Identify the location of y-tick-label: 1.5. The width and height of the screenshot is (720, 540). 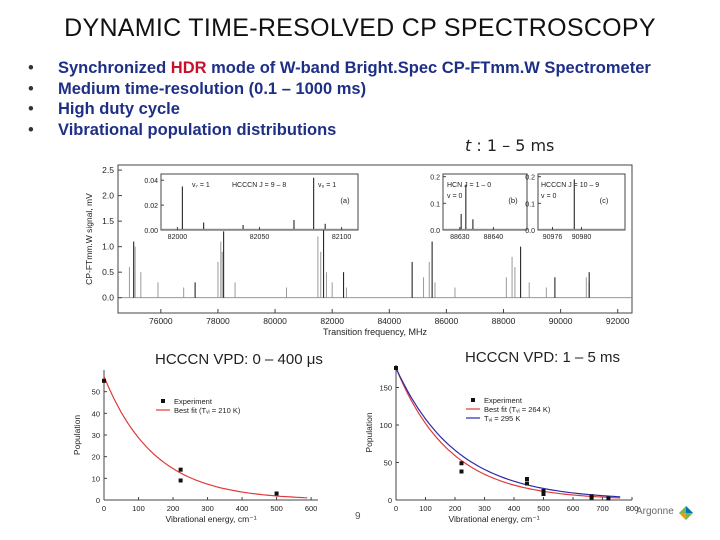
(108, 221).